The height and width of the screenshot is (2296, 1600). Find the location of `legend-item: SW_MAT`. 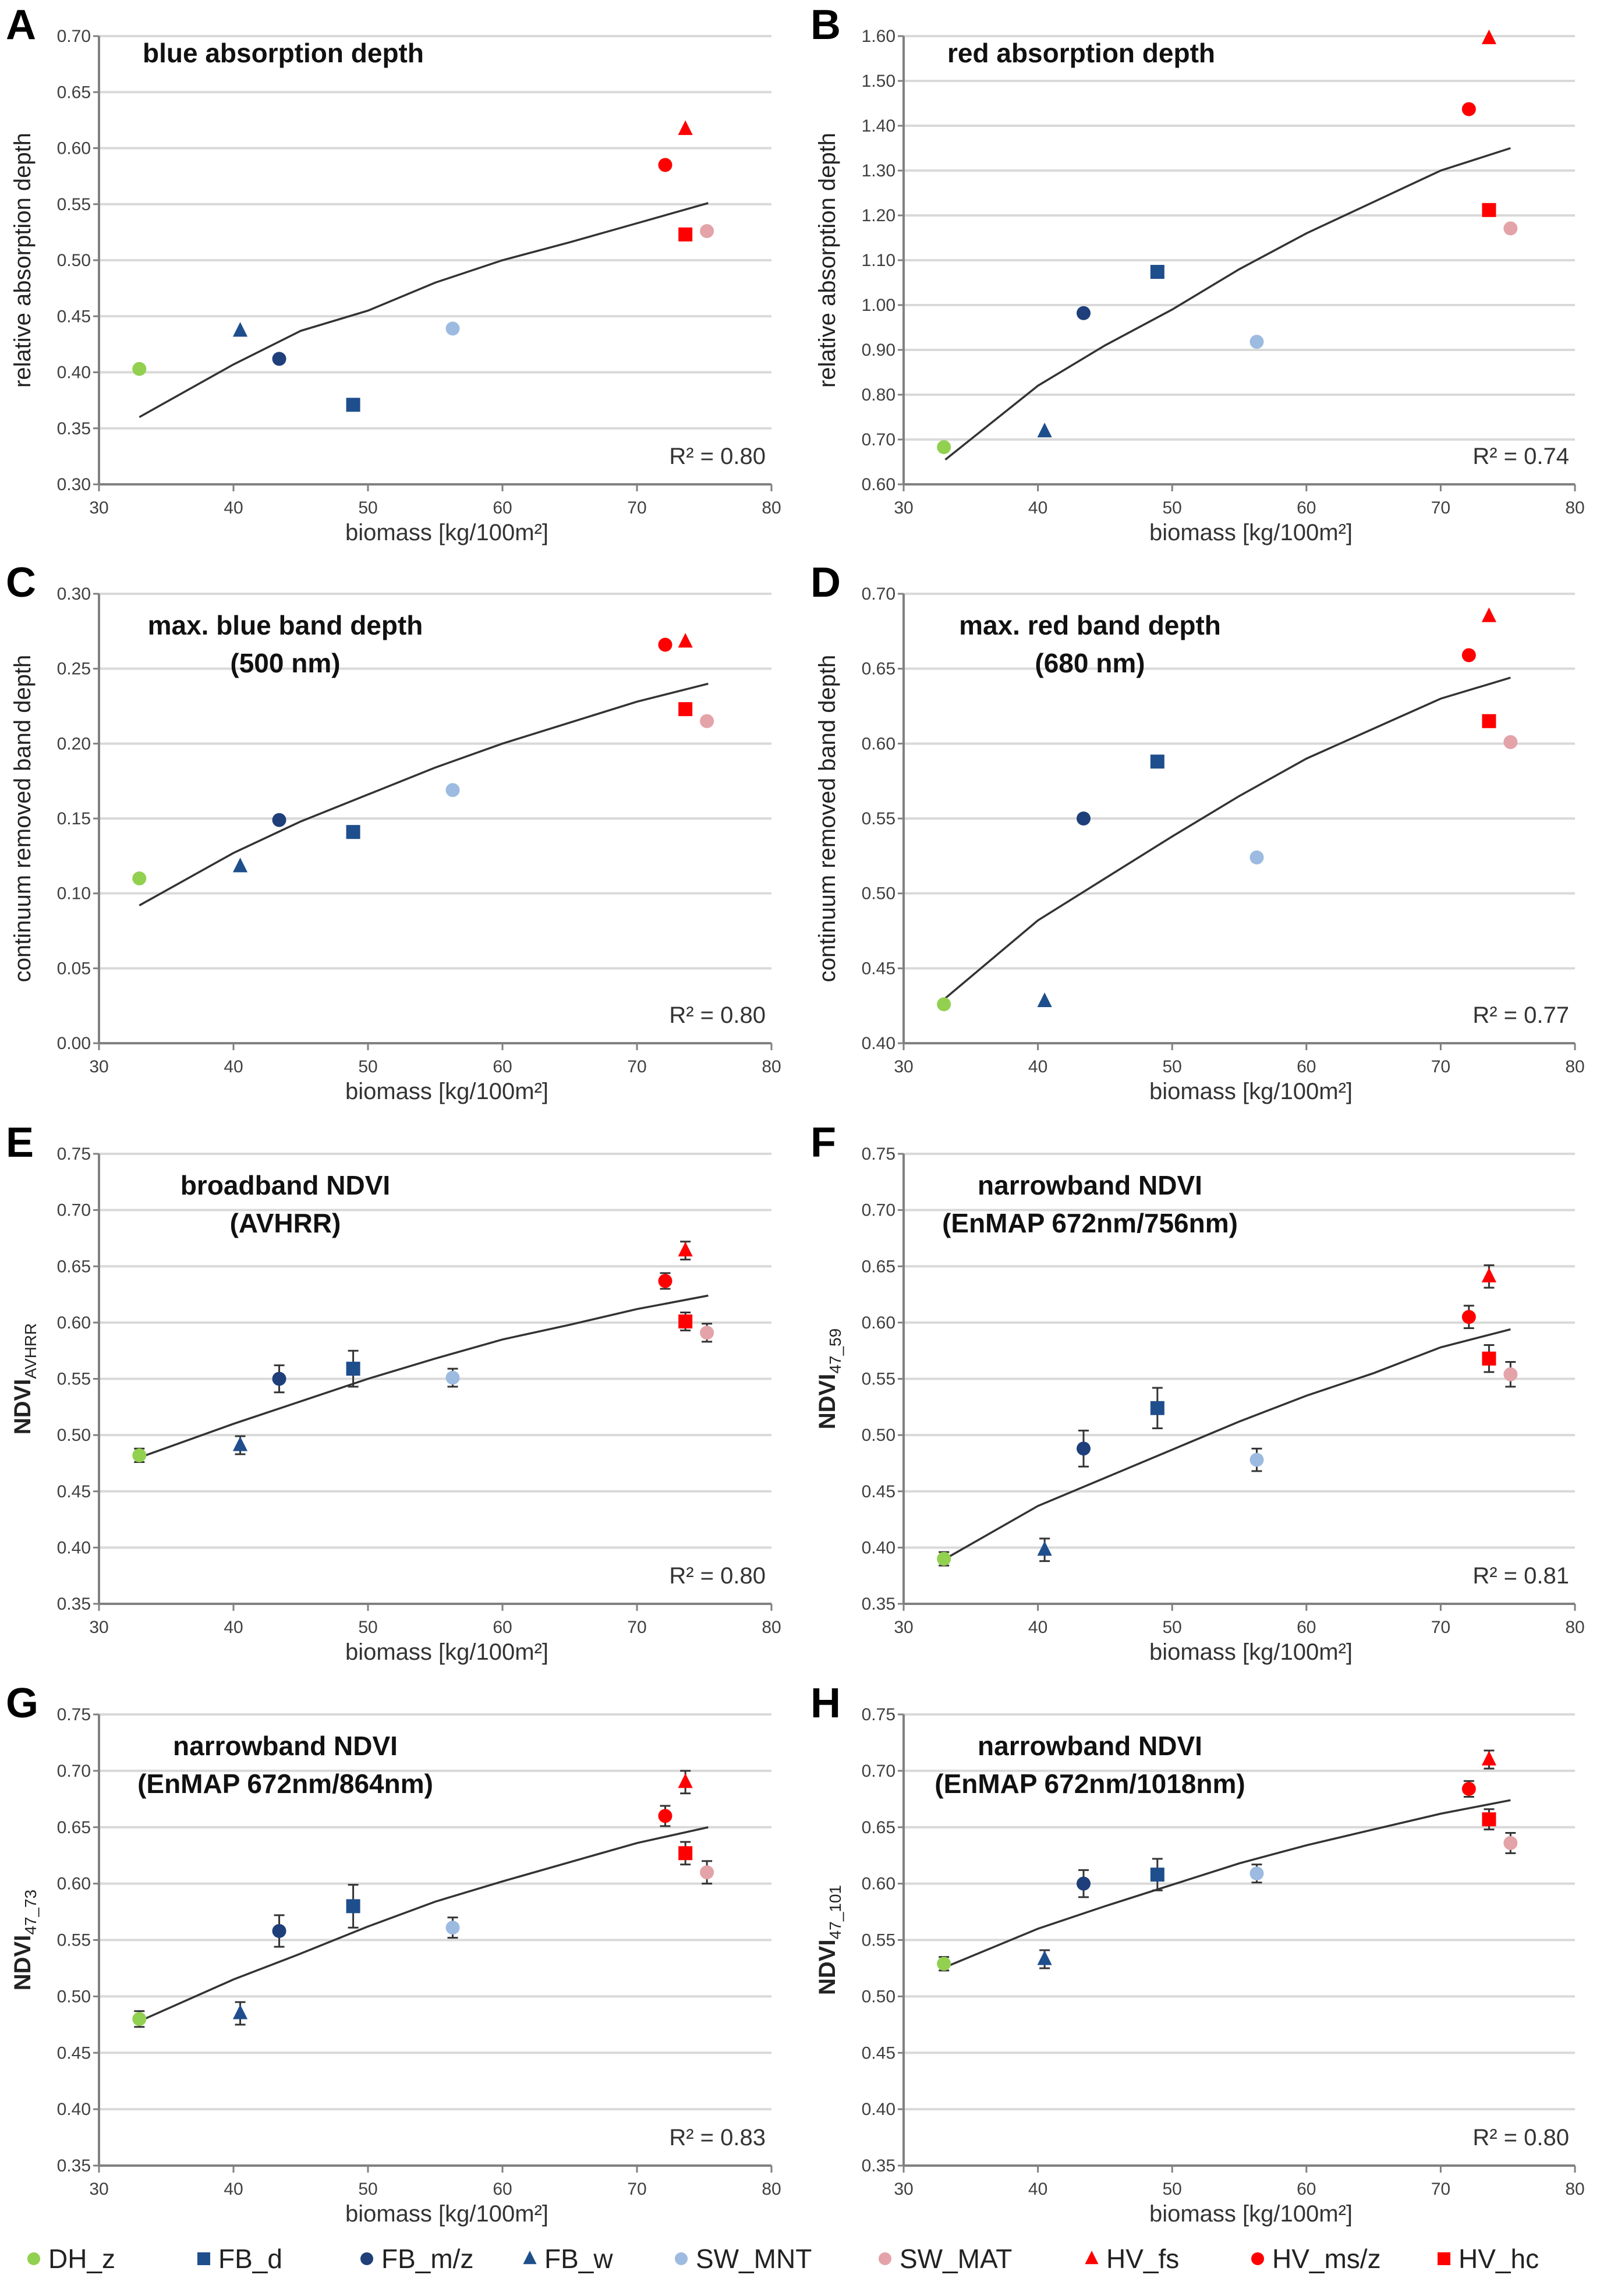

legend-item: SW_MAT is located at coordinates (945, 2259).